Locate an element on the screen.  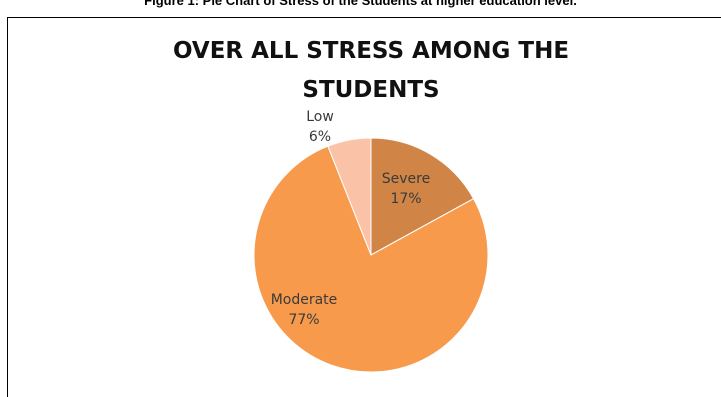
slice-value-low: 6% is located at coordinates (320, 137).